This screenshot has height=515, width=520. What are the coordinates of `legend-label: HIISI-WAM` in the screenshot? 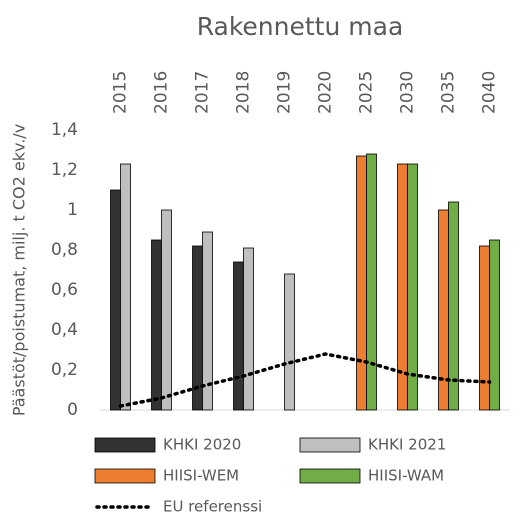 It's located at (406, 476).